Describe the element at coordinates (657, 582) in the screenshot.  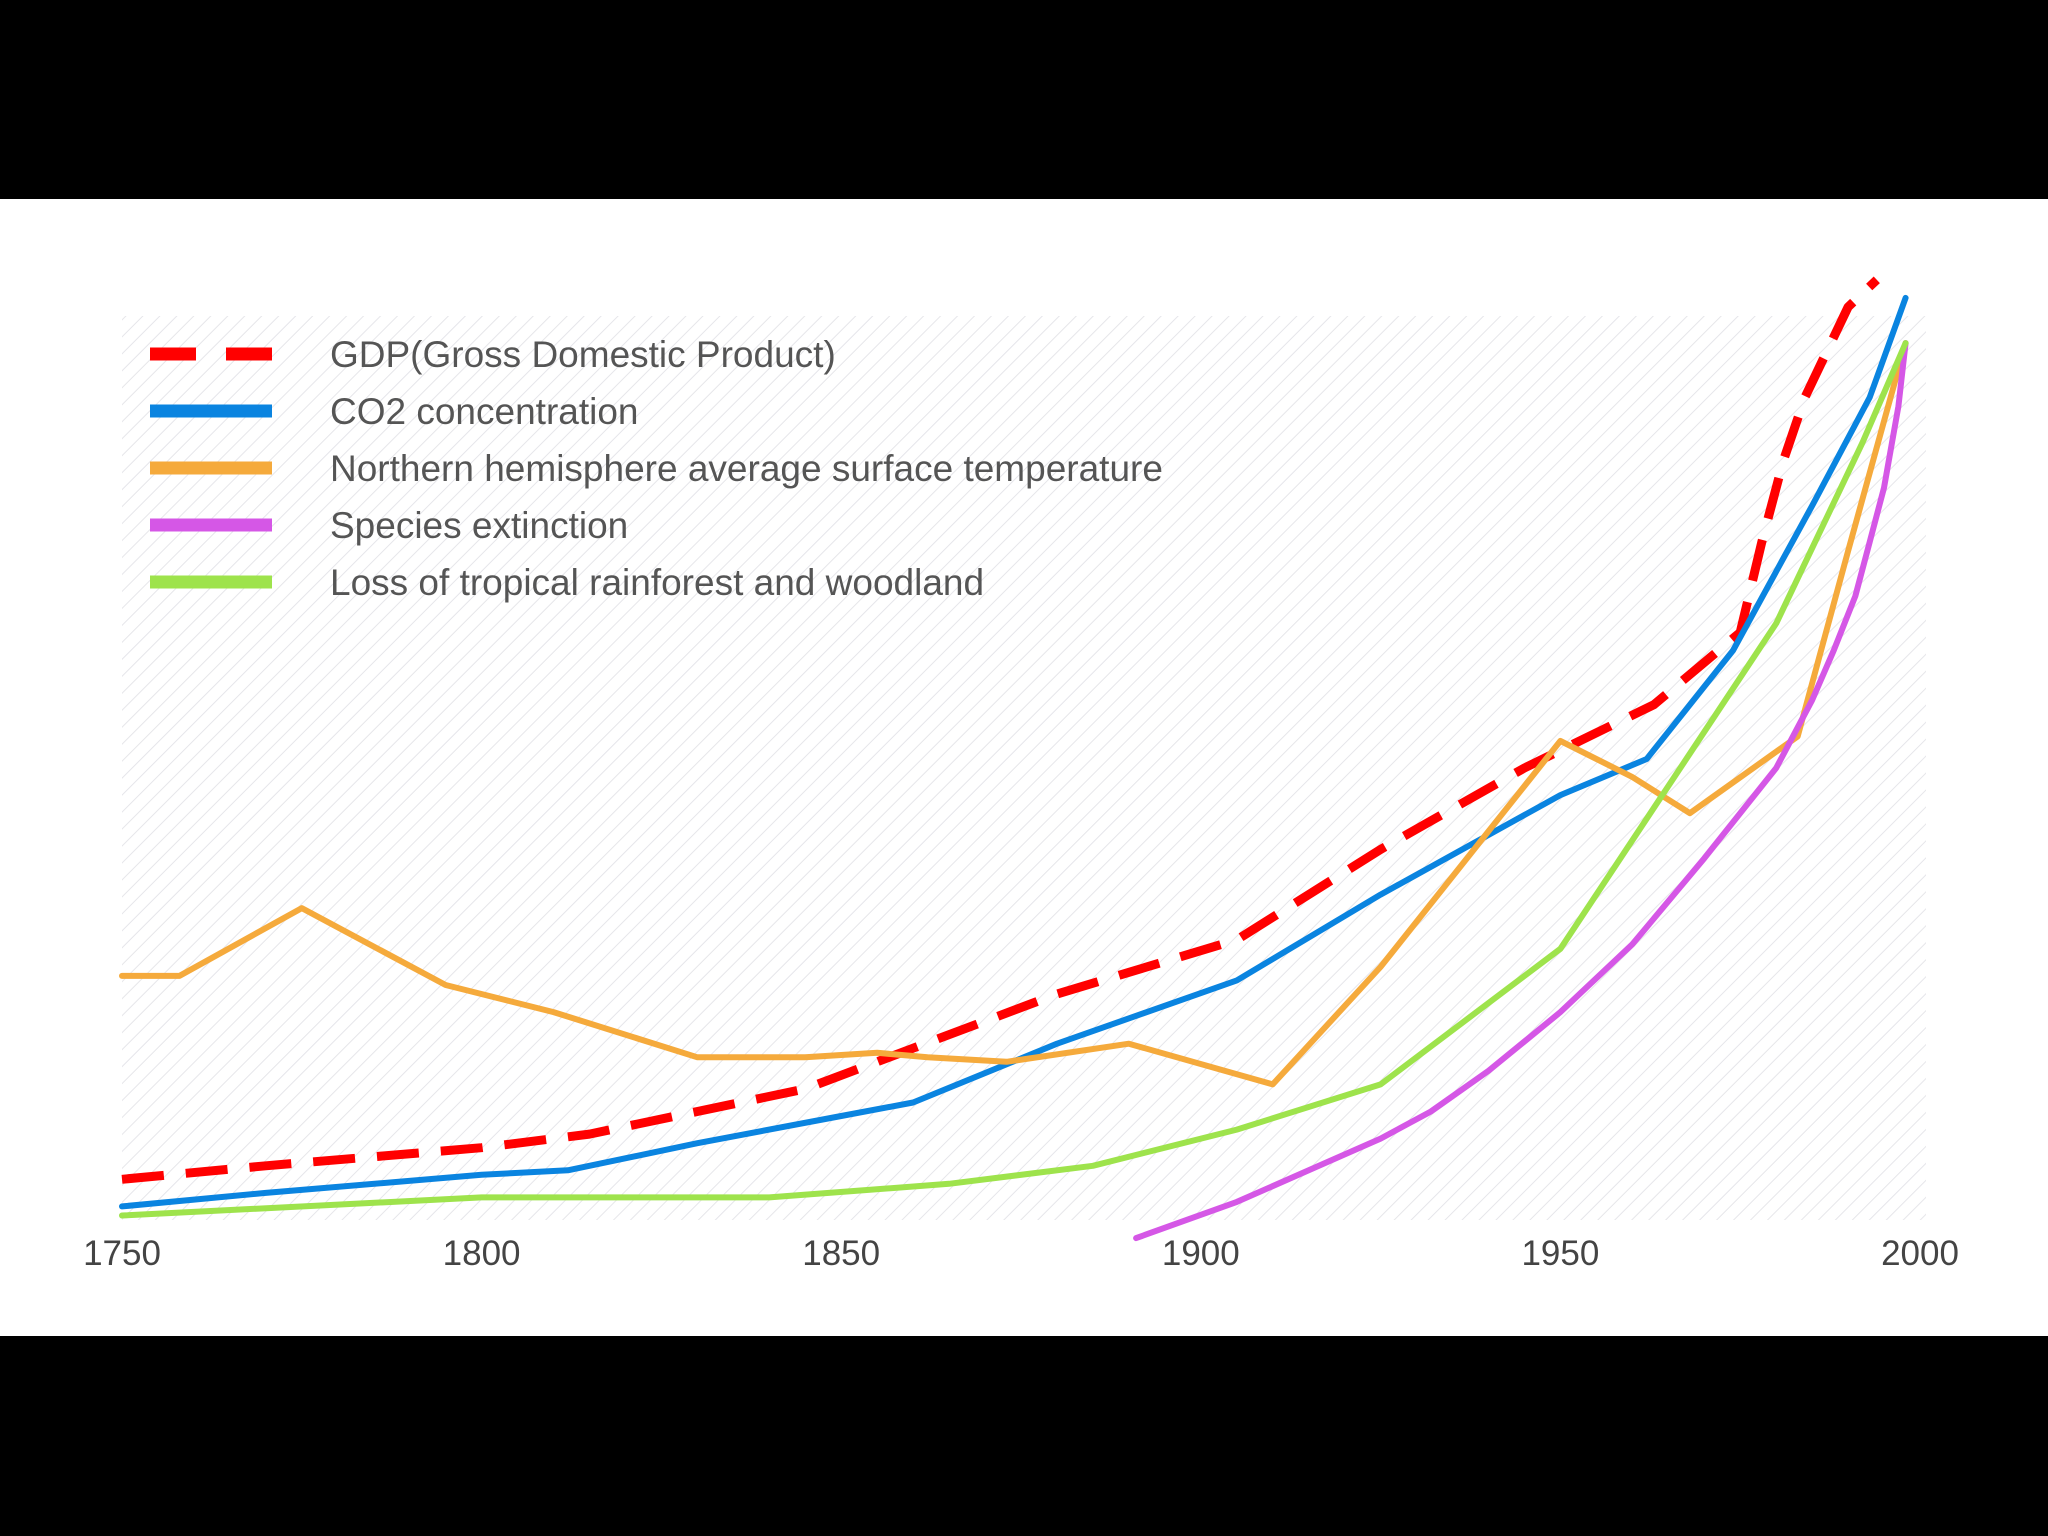
I see `legend-label-loss-of-tropical-rainforest-and-woodland: Loss of tropical rainforest and woodland` at that location.